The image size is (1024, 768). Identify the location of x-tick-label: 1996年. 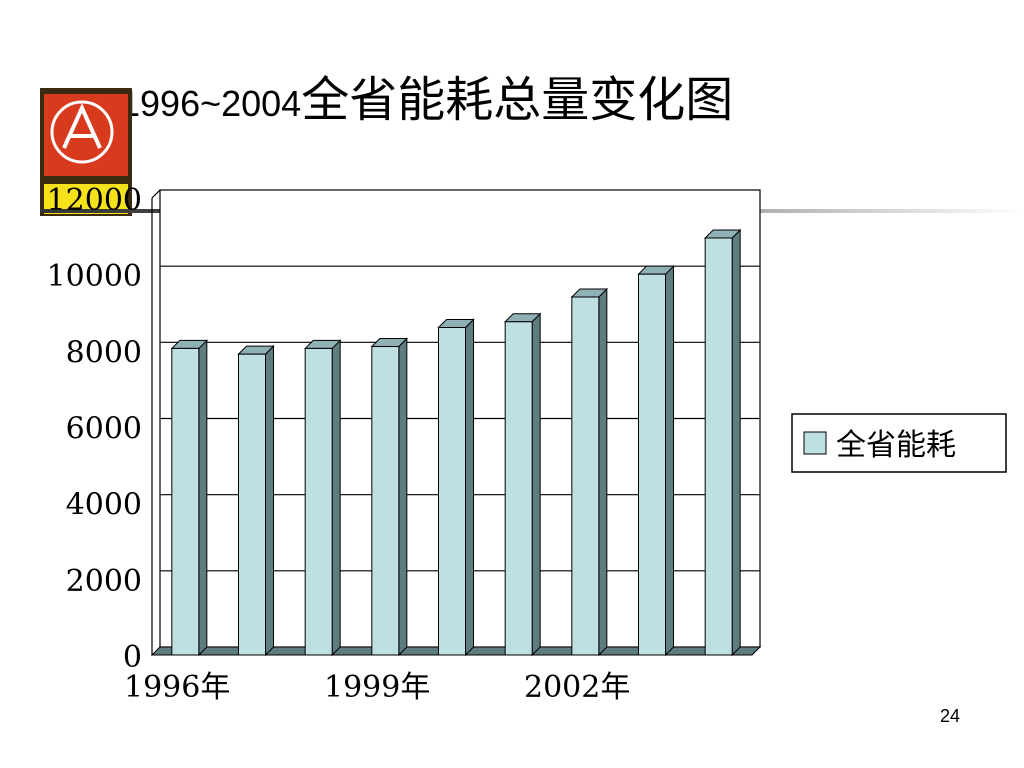
(177, 687).